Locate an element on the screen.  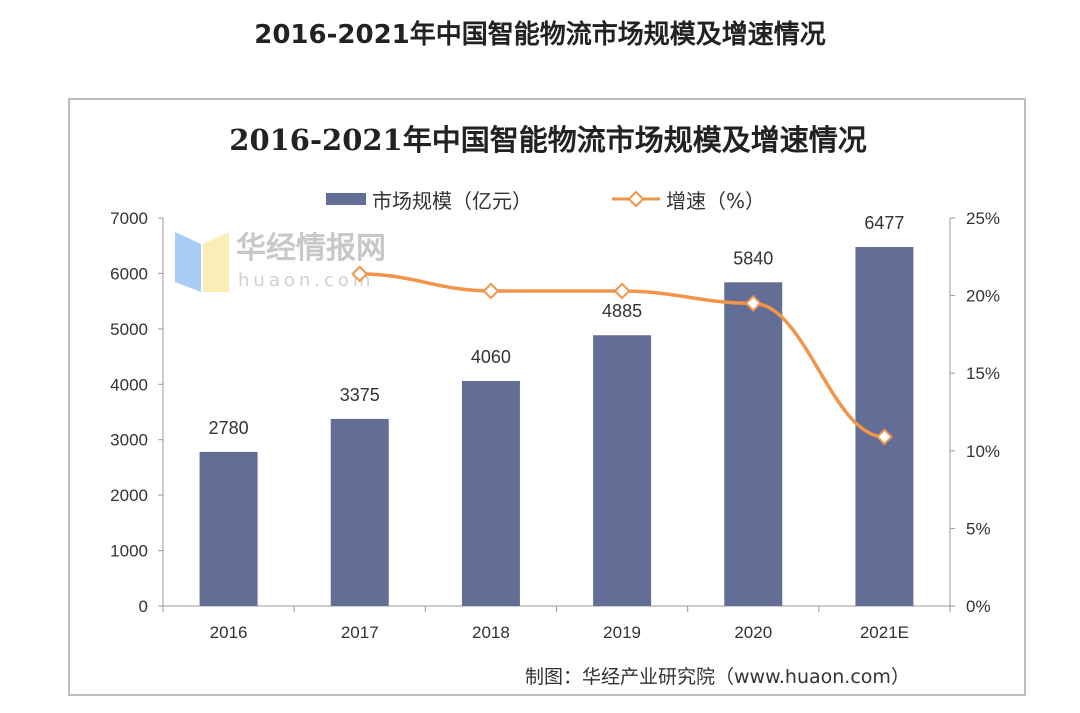
bar-2020 is located at coordinates (753, 444).